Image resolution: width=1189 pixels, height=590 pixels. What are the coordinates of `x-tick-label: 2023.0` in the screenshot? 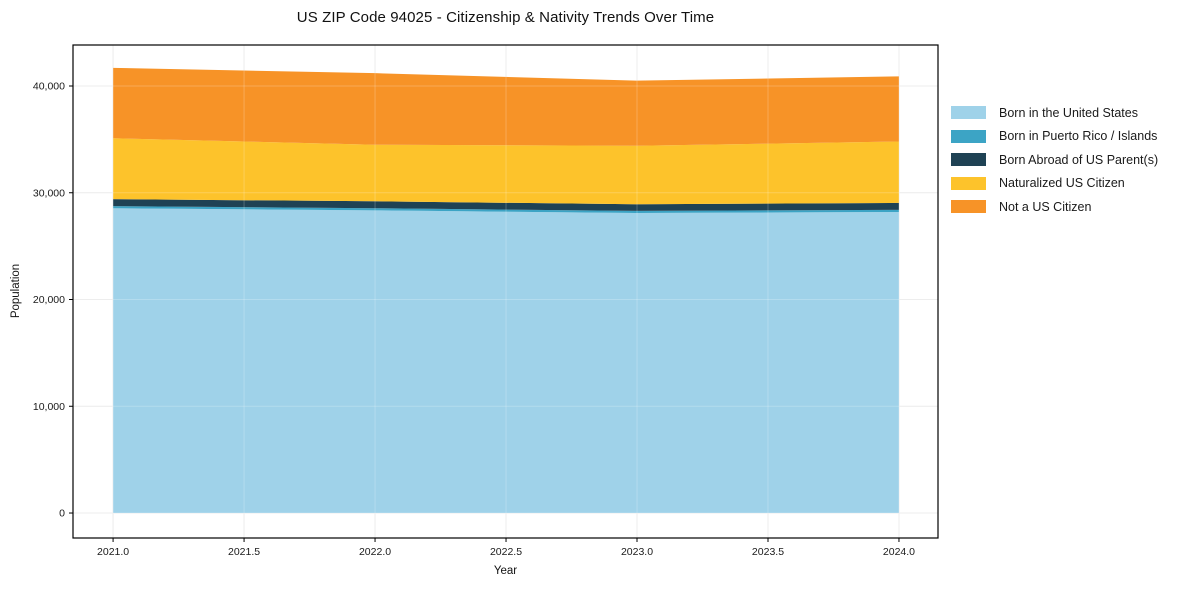 It's located at (637, 552).